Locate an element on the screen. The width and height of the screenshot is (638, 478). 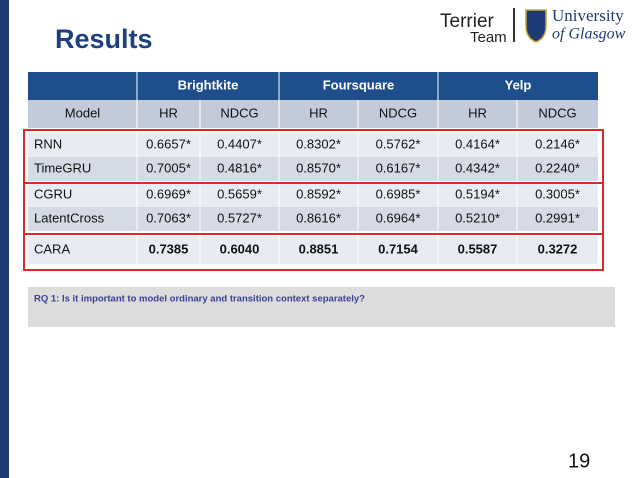
cell: 0.8851 is located at coordinates (319, 248).